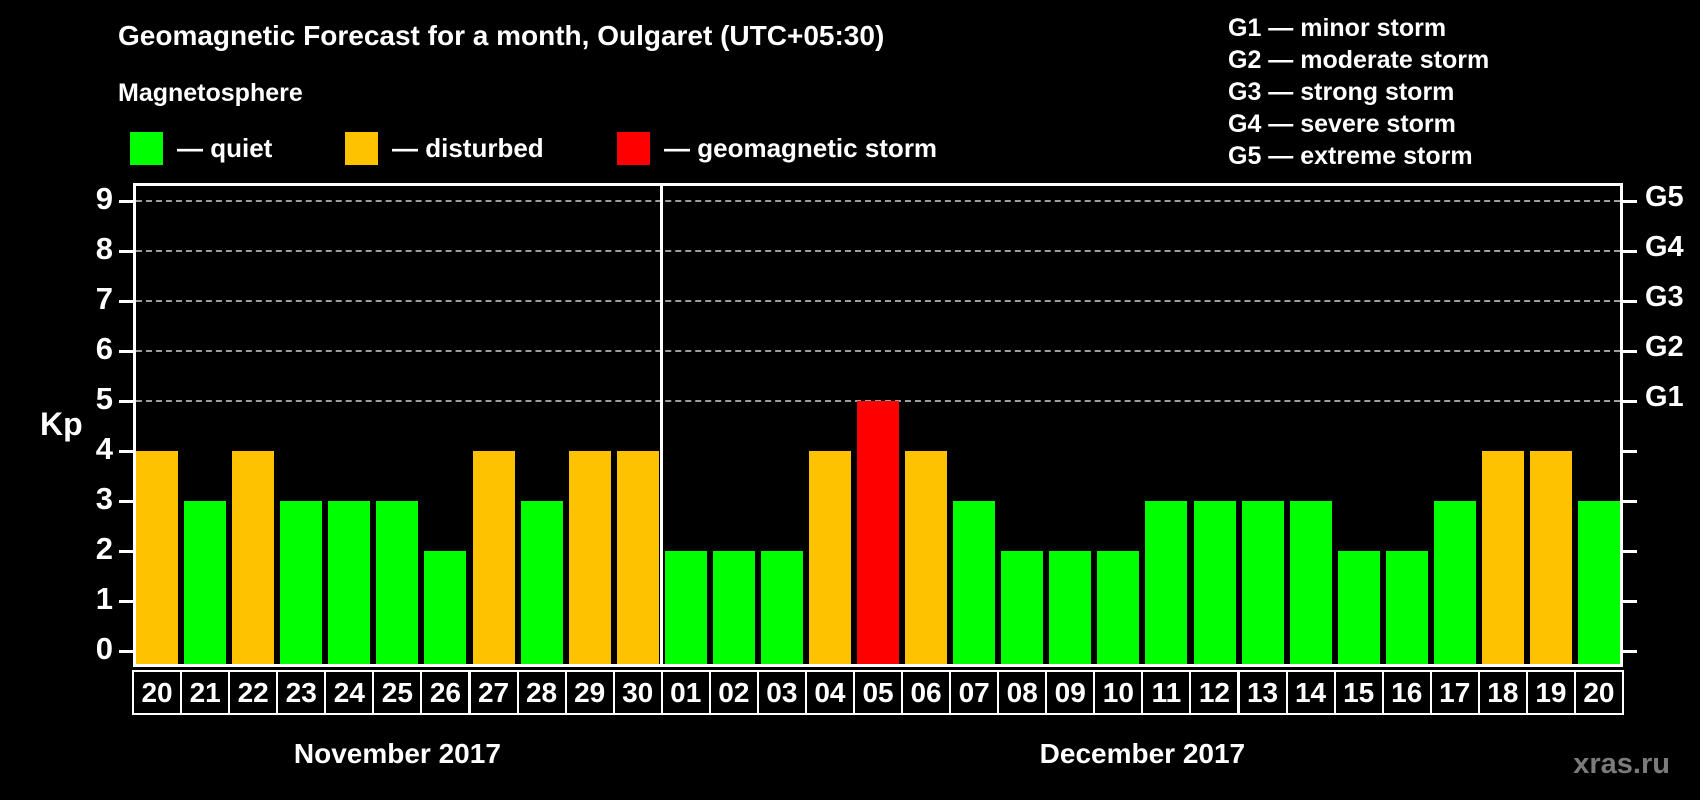  I want to click on day-label: 08, so click(1022, 692).